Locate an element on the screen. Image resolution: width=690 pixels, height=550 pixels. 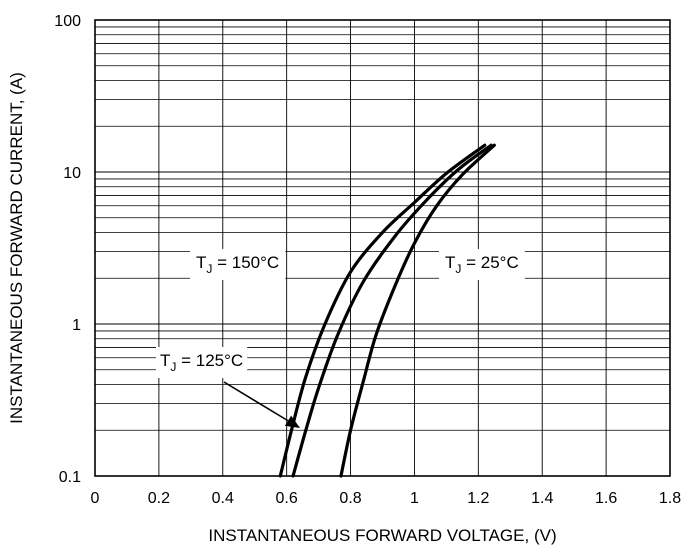
y-tick-label: 10 is located at coordinates (72, 173).